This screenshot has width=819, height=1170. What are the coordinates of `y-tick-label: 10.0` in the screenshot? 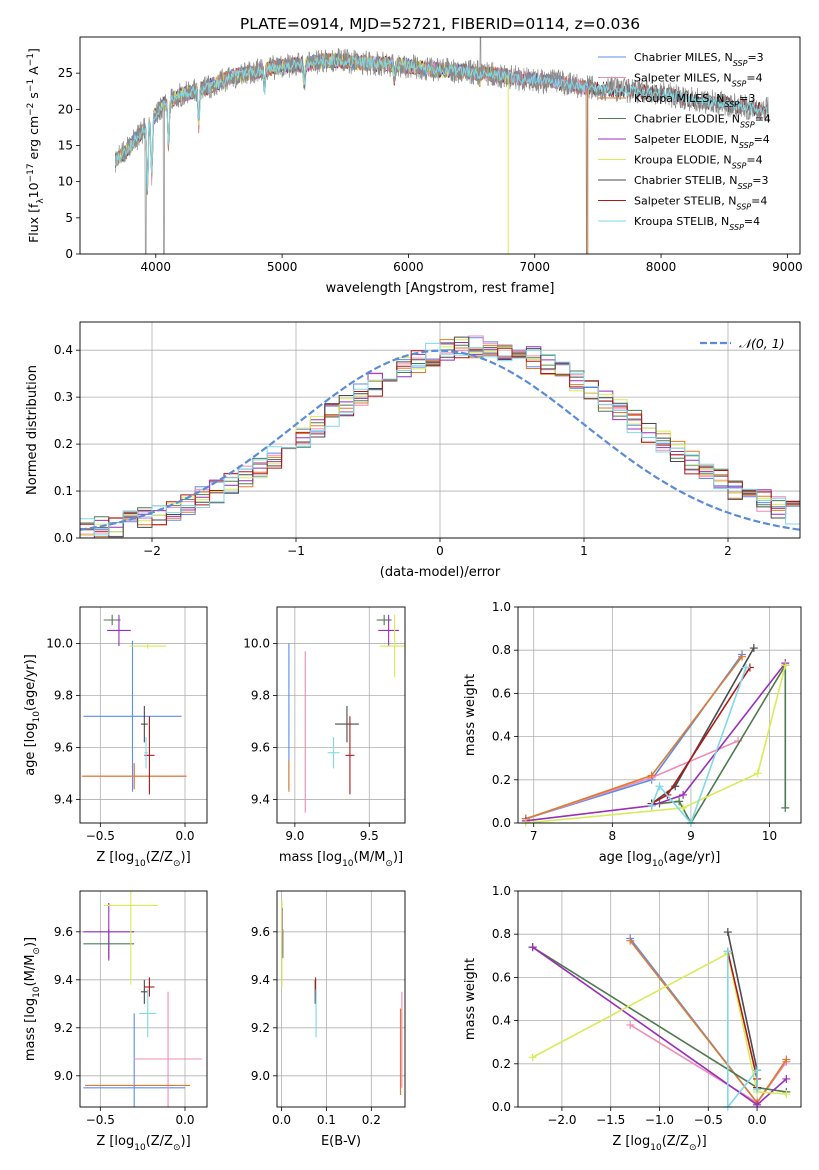 It's located at (256, 643).